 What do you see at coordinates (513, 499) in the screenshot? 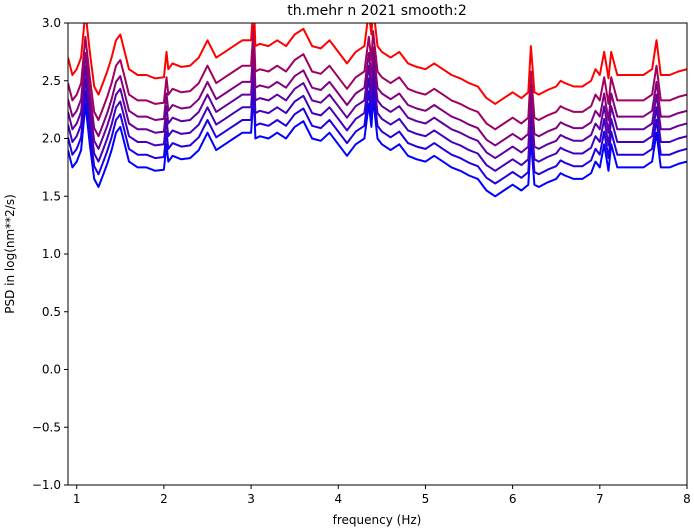
I see `x-tick-label: 6` at bounding box center [513, 499].